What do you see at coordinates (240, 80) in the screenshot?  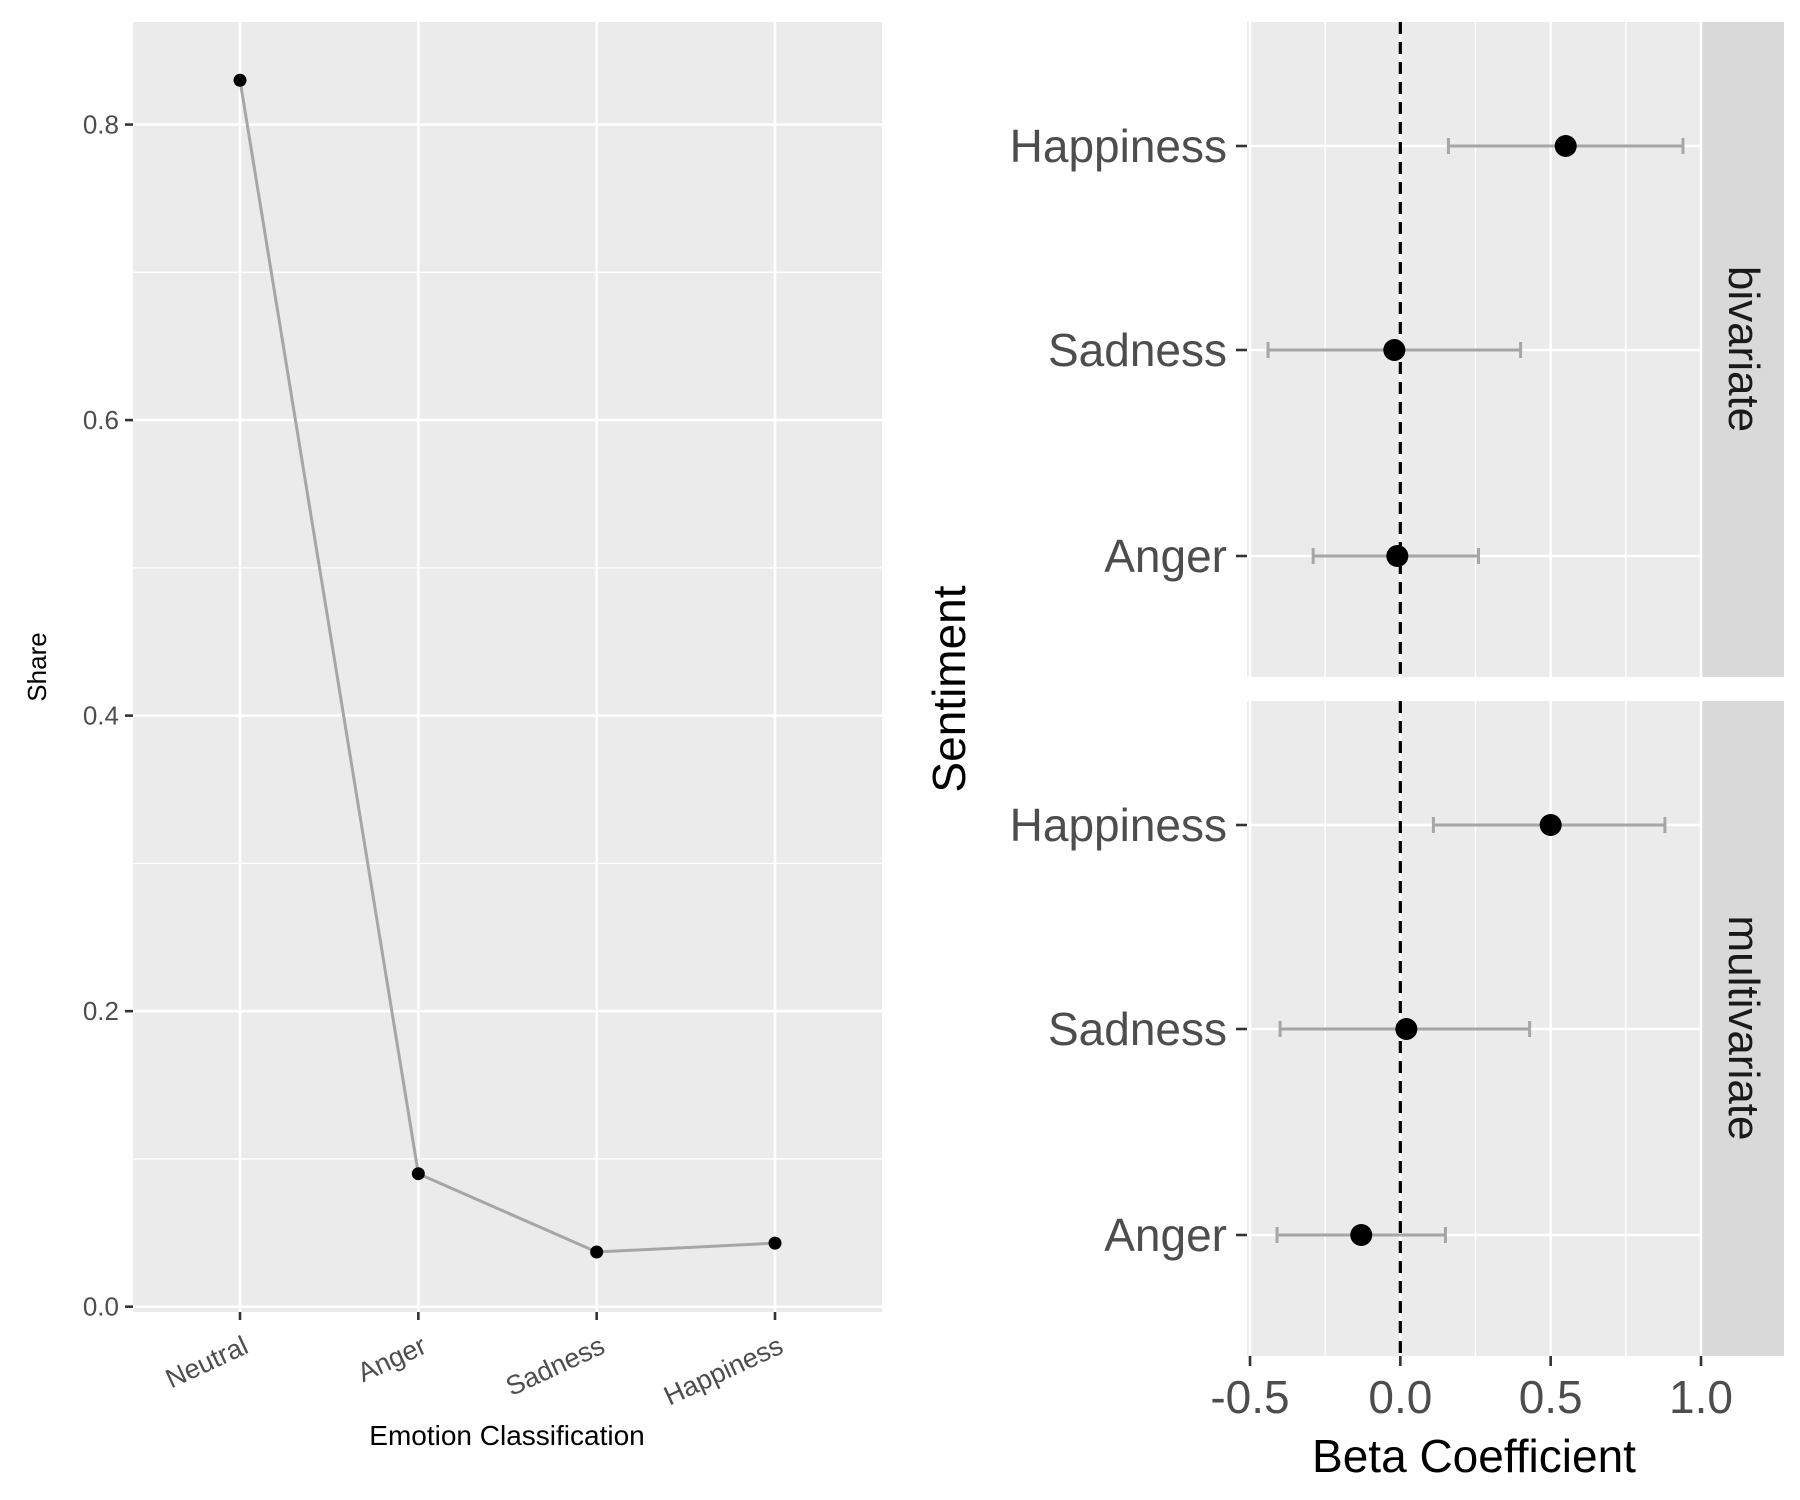 I see `share-point-neutral` at bounding box center [240, 80].